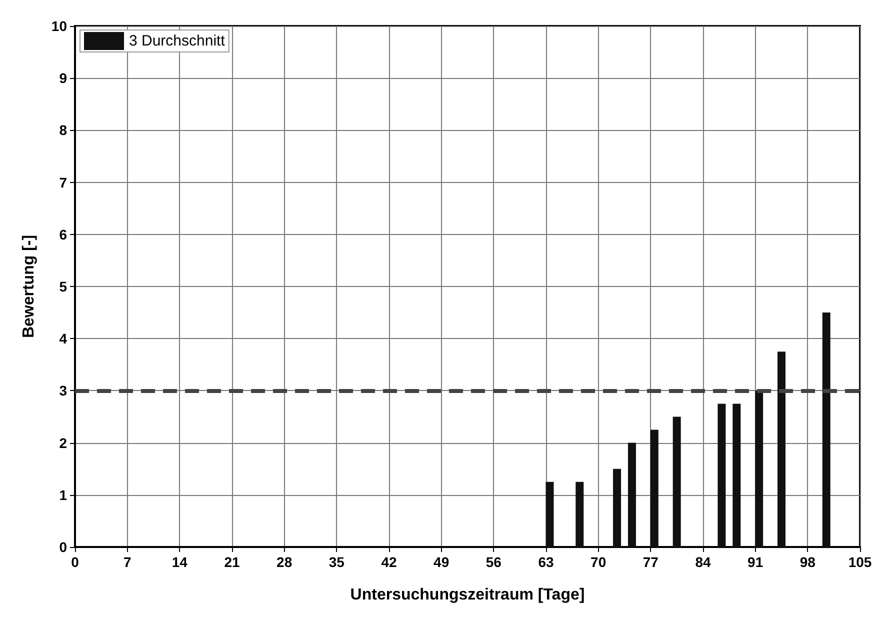 This screenshot has height=628, width=885. What do you see at coordinates (63, 182) in the screenshot?
I see `y-tick-label: 7` at bounding box center [63, 182].